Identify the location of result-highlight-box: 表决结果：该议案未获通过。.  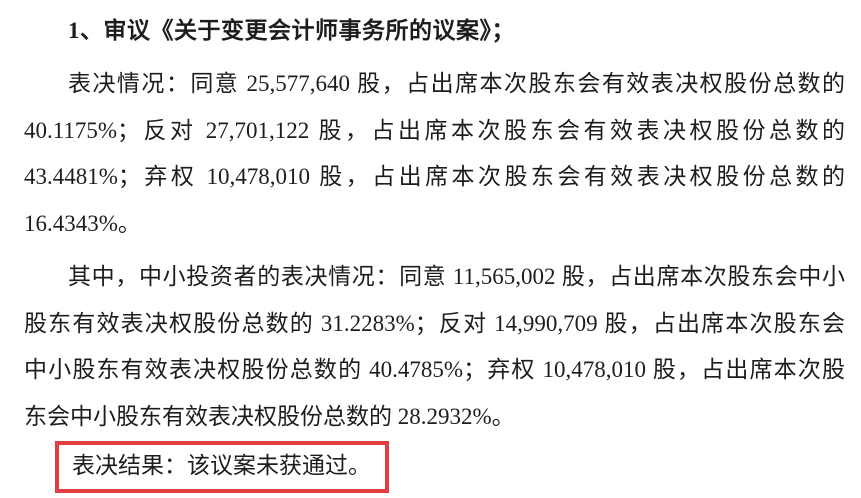
(222, 467).